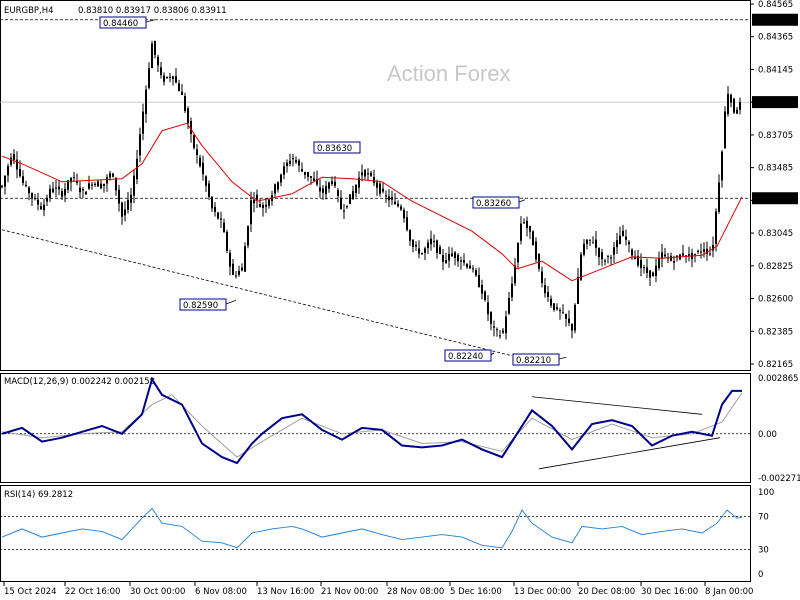 This screenshot has width=800, height=600. What do you see at coordinates (221, 592) in the screenshot?
I see `time-tick-label: 6 Nov 08:00` at bounding box center [221, 592].